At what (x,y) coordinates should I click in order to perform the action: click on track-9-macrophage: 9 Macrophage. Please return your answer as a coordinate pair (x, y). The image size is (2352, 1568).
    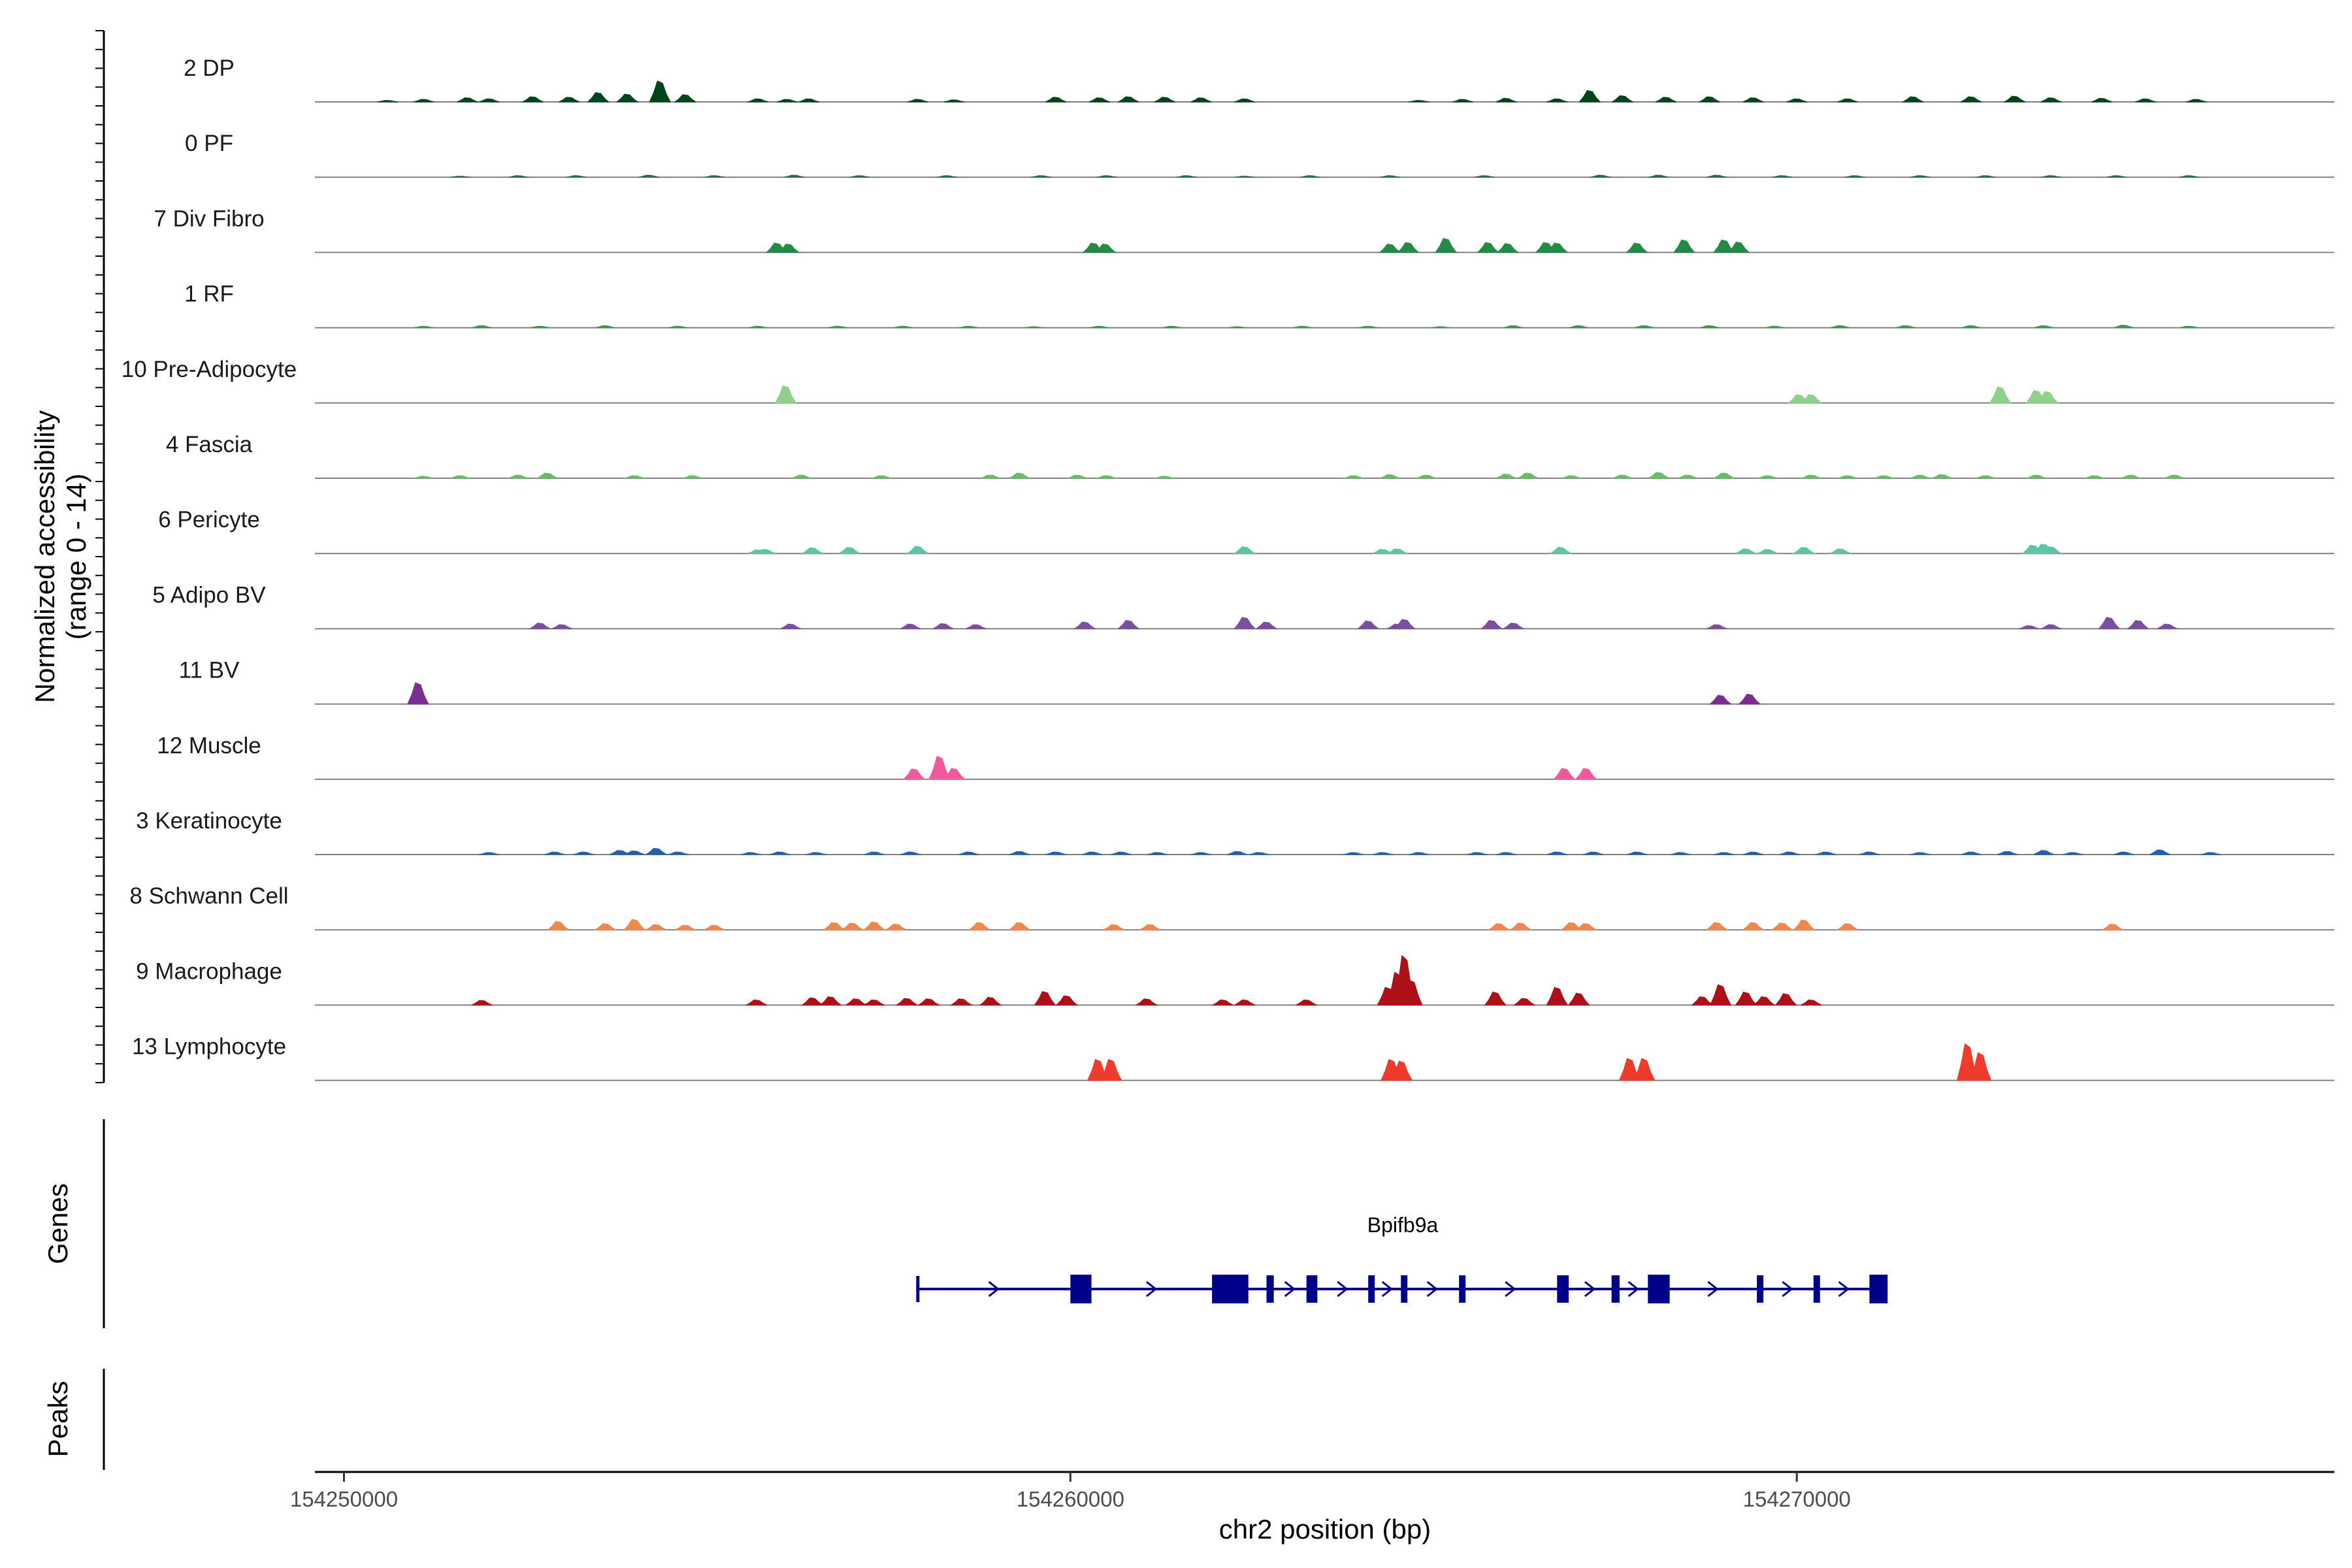
    Looking at the image, I should click on (1235, 980).